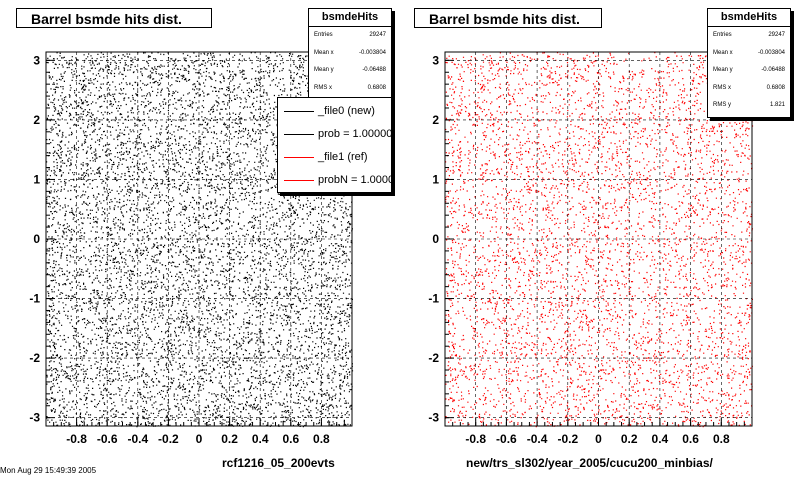 This screenshot has width=800, height=480. Describe the element at coordinates (346, 111) in the screenshot. I see `legend-label: _file0 (new)` at that location.